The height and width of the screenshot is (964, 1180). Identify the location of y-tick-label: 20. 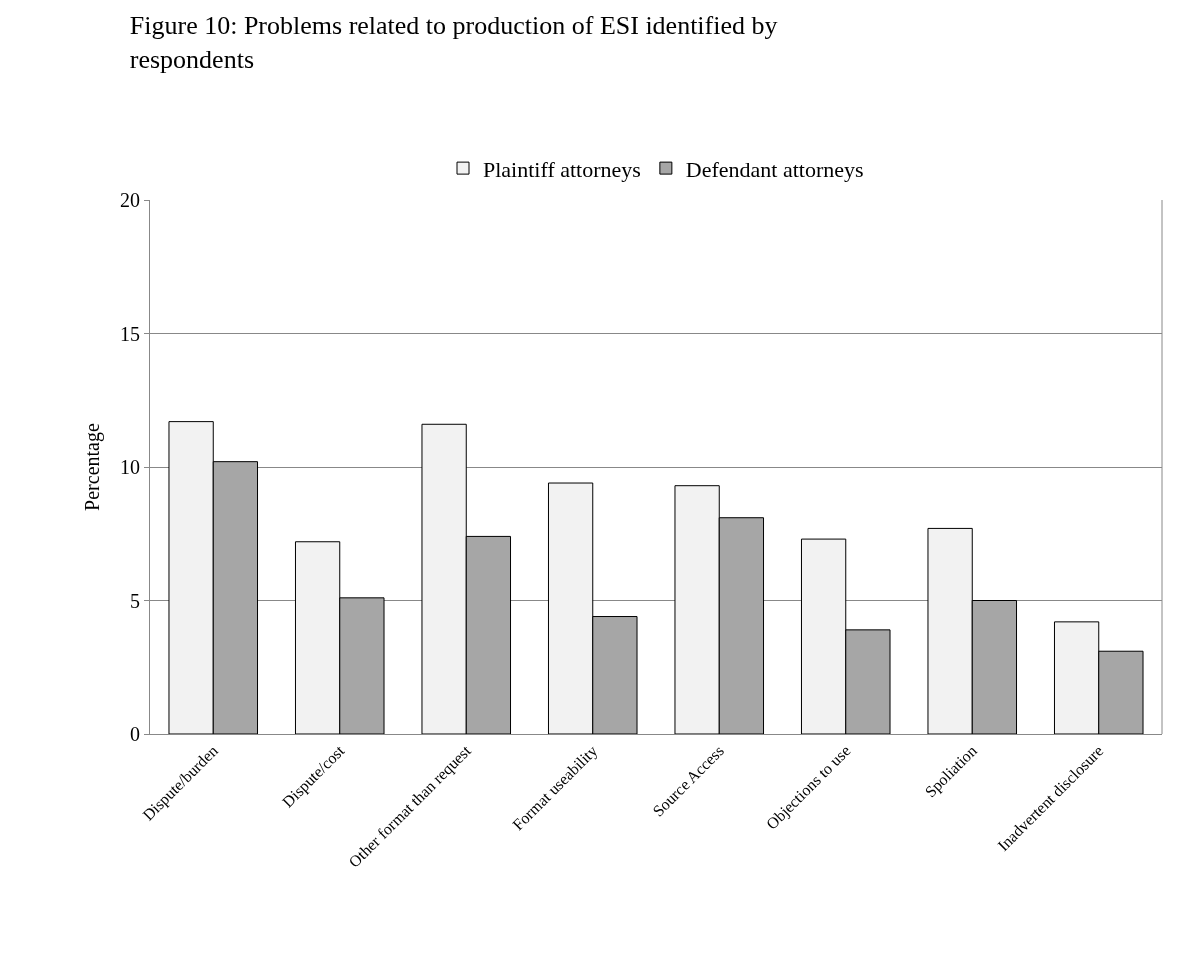
(130, 200).